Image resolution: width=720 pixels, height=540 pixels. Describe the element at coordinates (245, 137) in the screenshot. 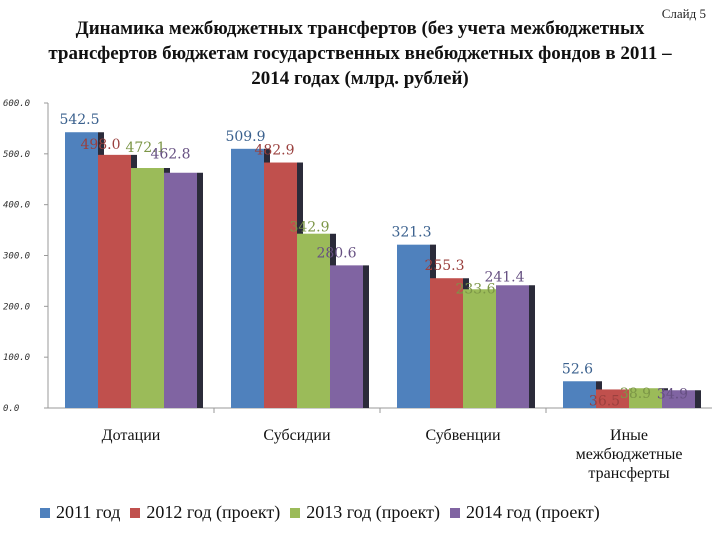

I see `data-label: 509.9` at that location.